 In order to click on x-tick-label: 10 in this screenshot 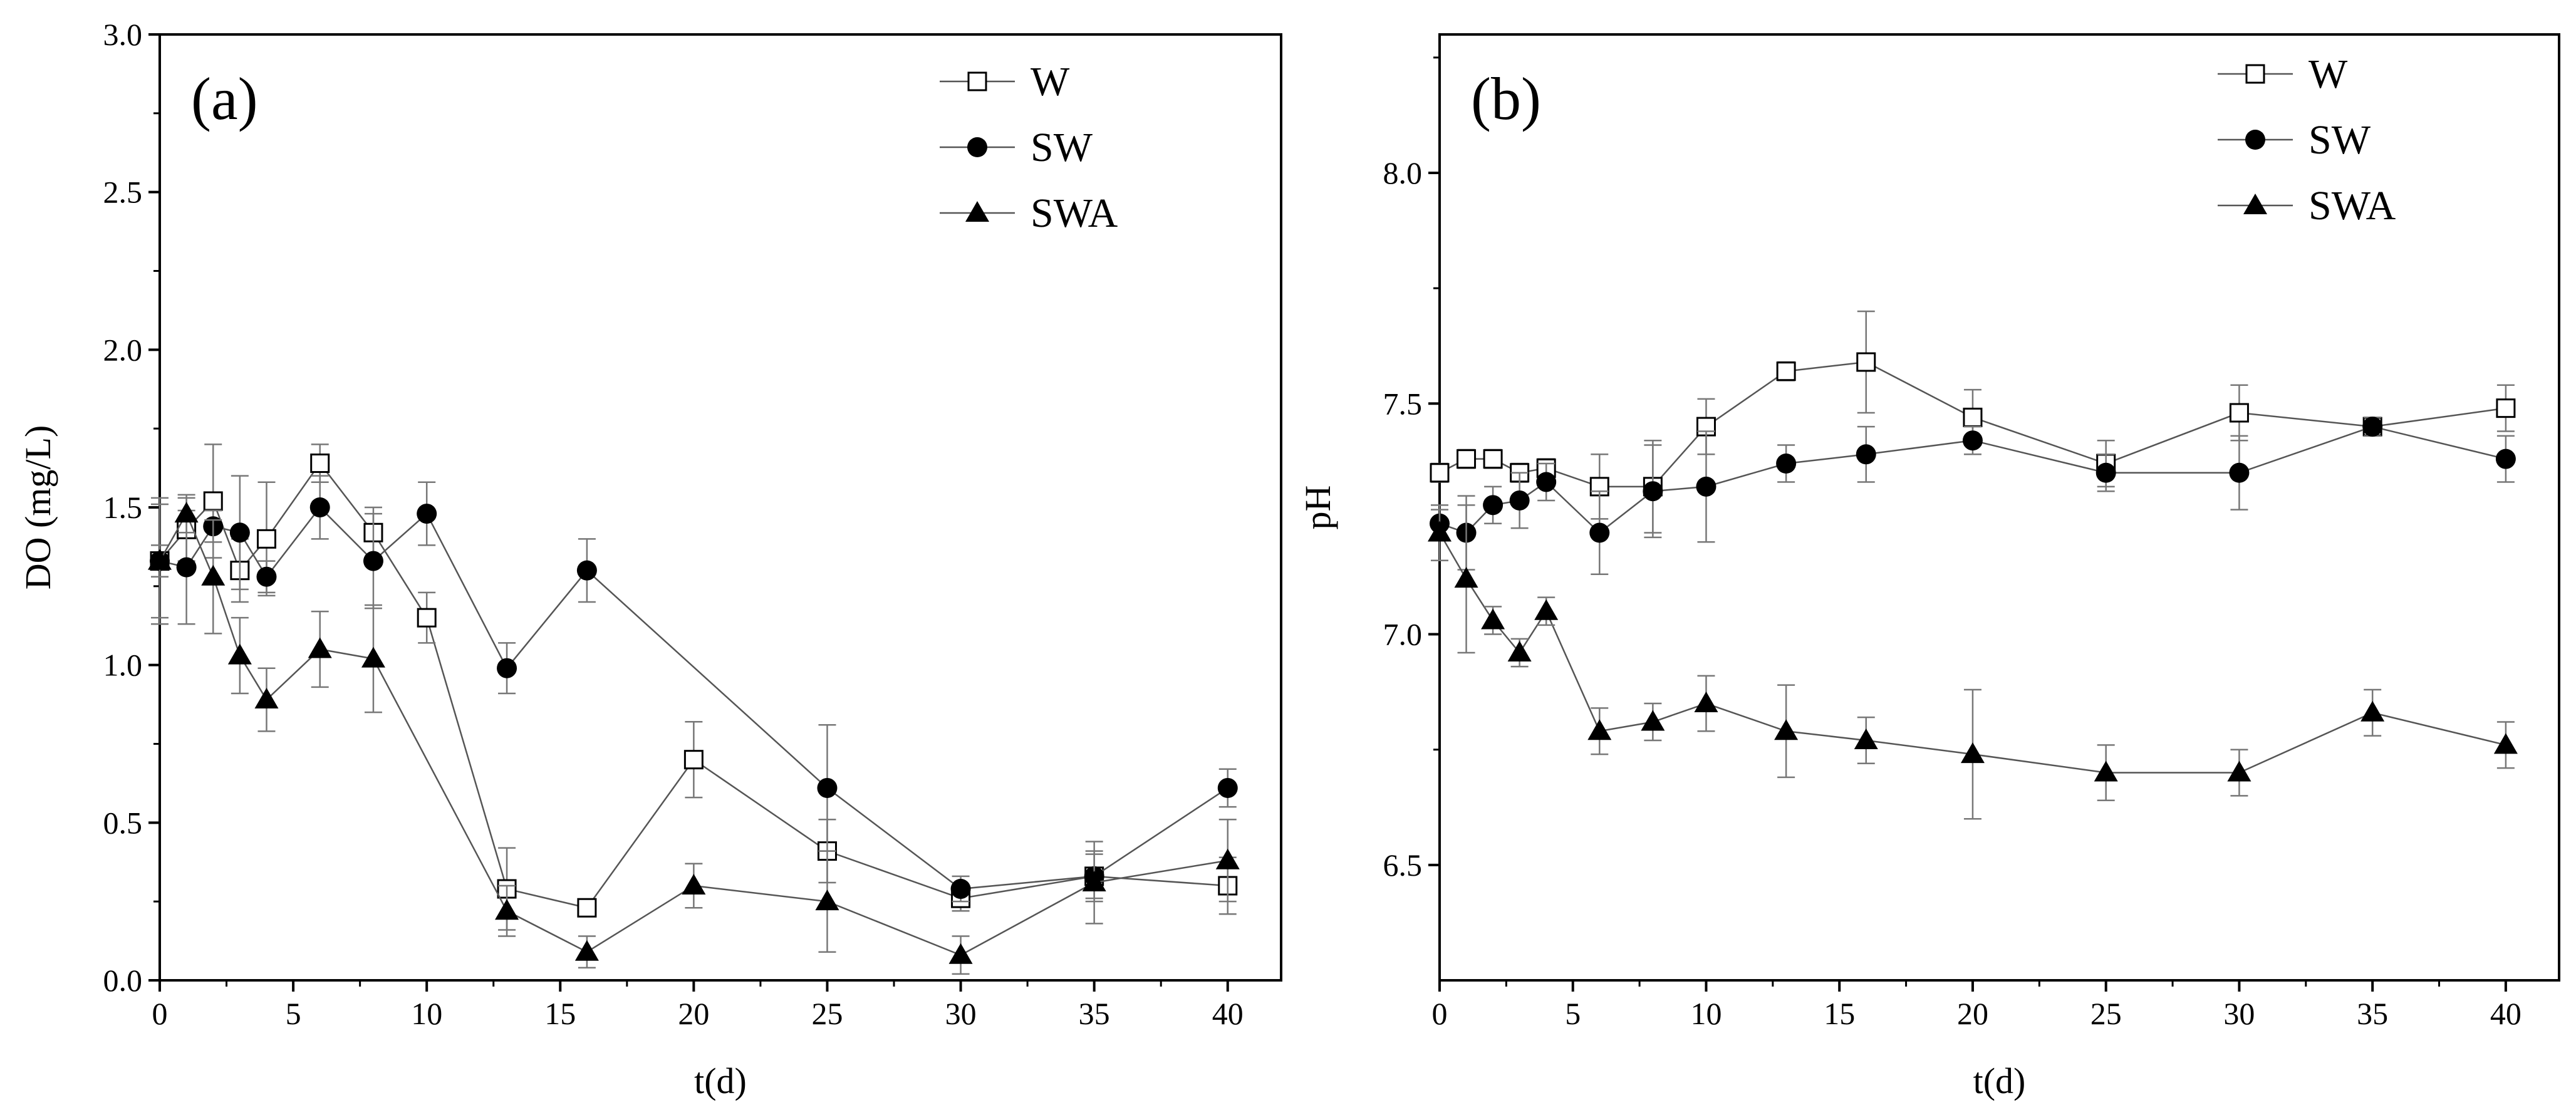, I will do `click(1706, 1014)`.